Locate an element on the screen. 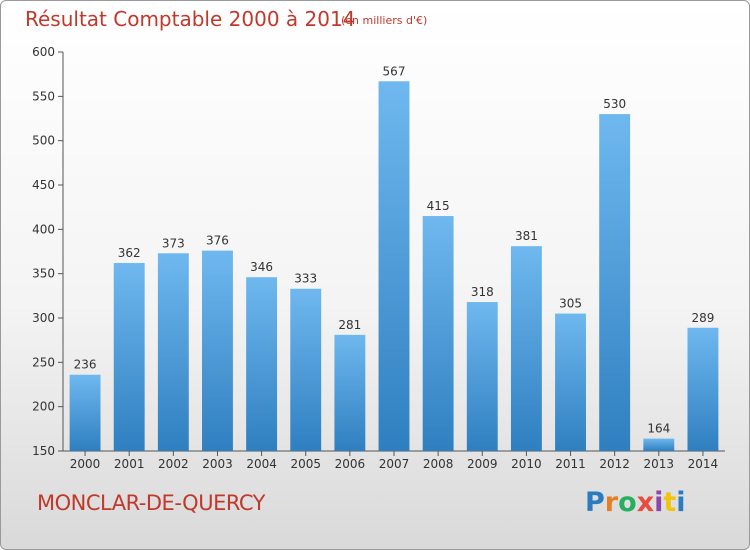 The image size is (750, 550). chart-title: Résultat Comptable 2000 à 2014 is located at coordinates (190, 19).